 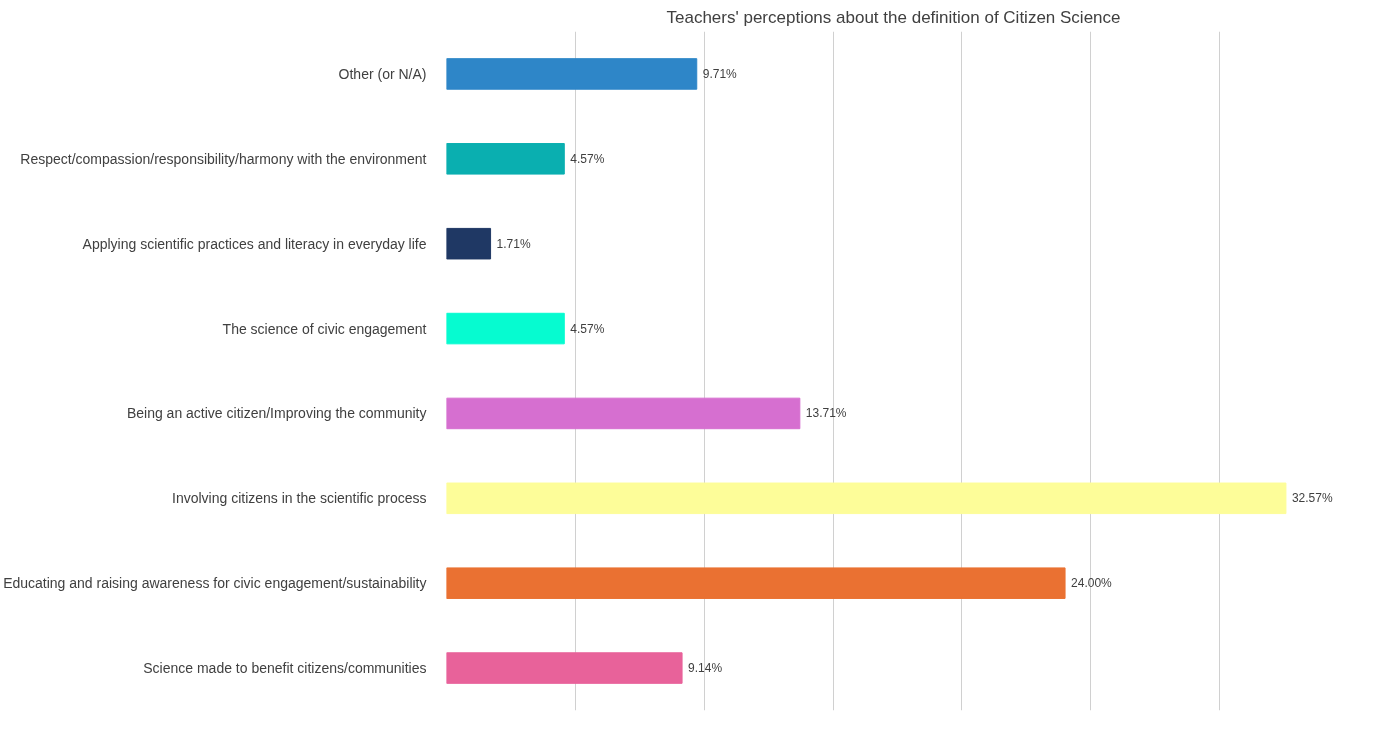 I want to click on y-tick-label: Being an active citizen/Improving the community, so click(x=276, y=413).